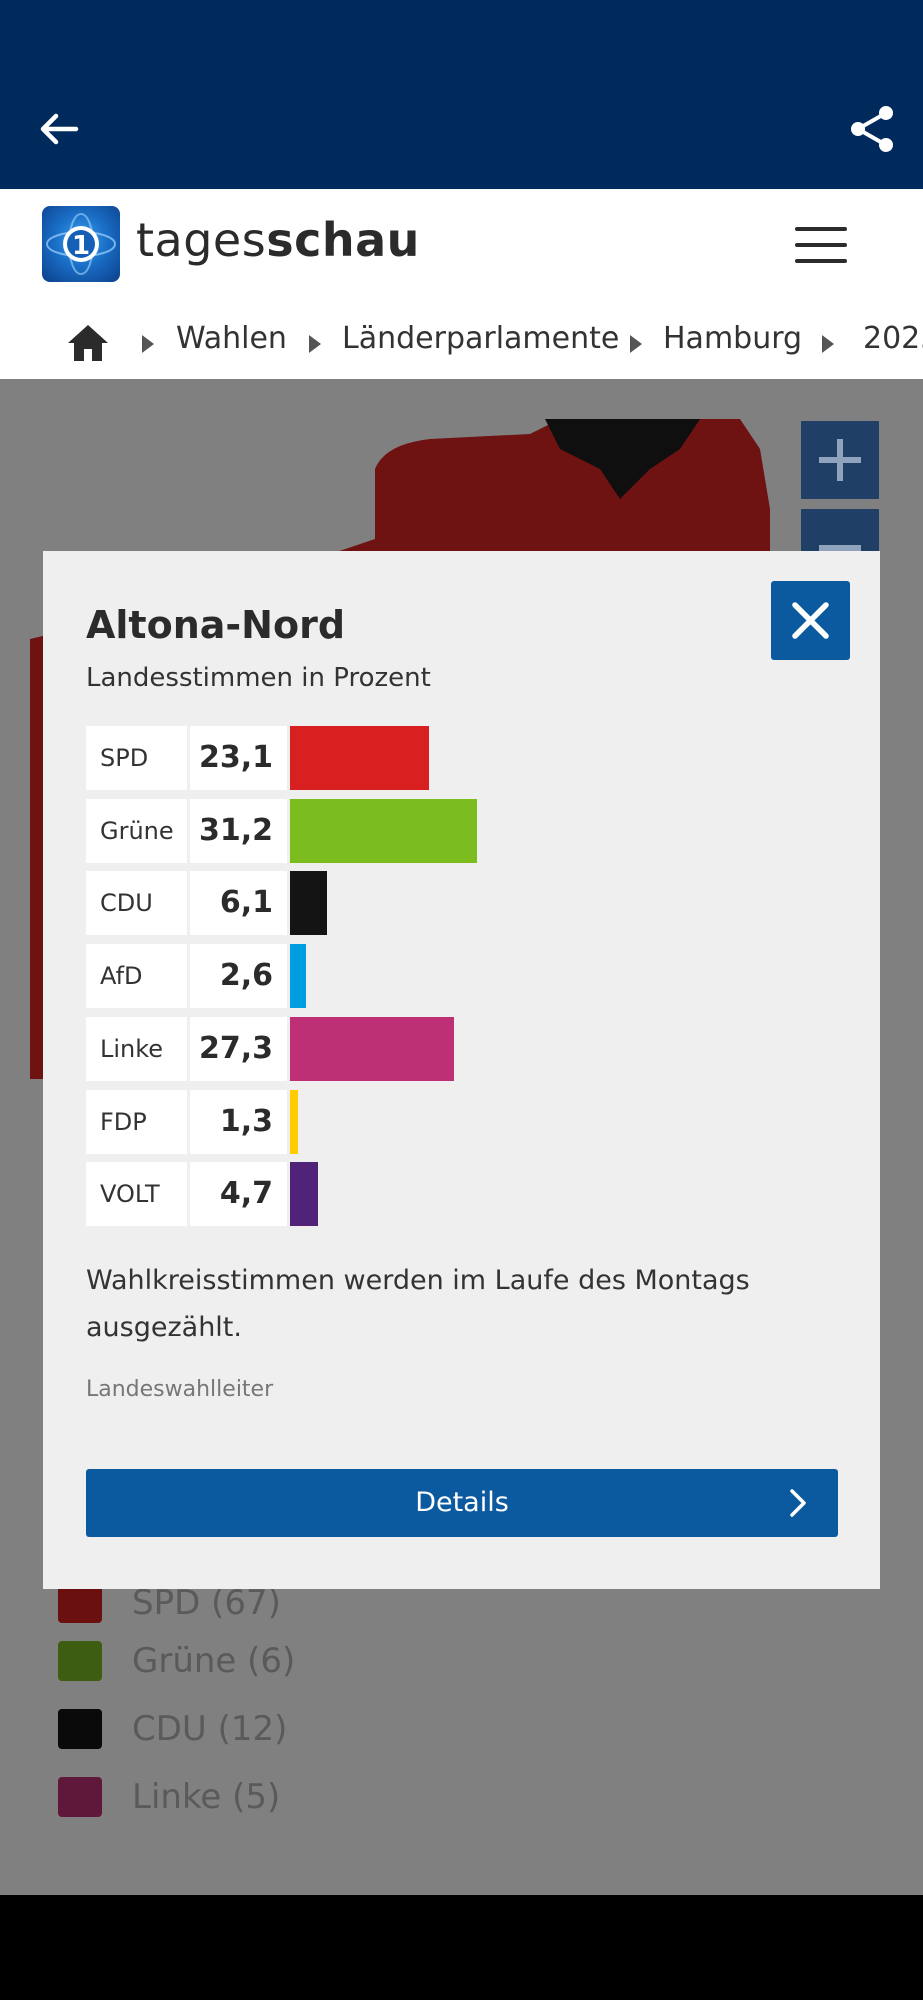  I want to click on percent-value: 6,1, so click(246, 903).